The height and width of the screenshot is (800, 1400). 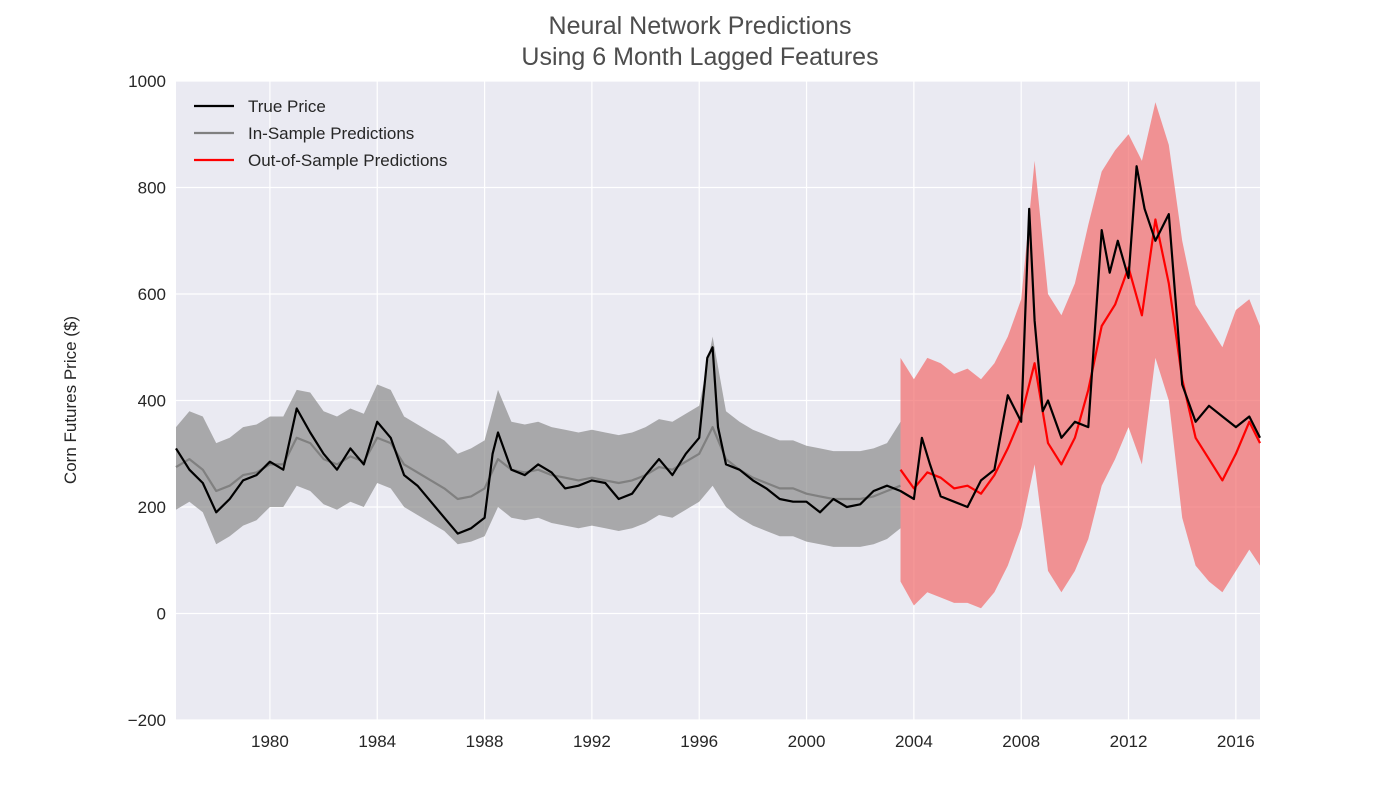 I want to click on y-tick-label-1: 0, so click(x=161, y=614).